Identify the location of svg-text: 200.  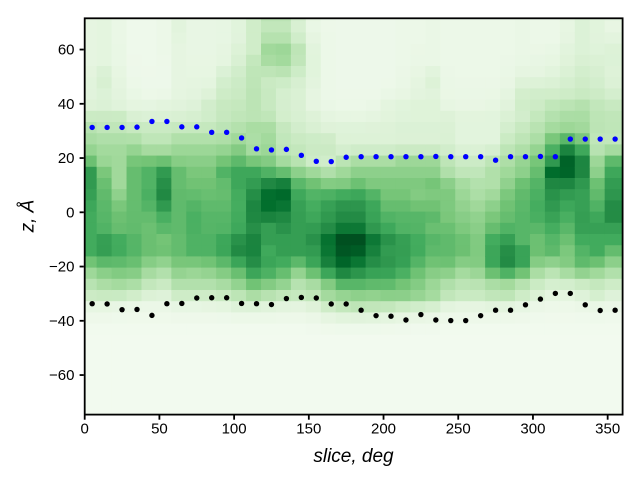
(383, 429).